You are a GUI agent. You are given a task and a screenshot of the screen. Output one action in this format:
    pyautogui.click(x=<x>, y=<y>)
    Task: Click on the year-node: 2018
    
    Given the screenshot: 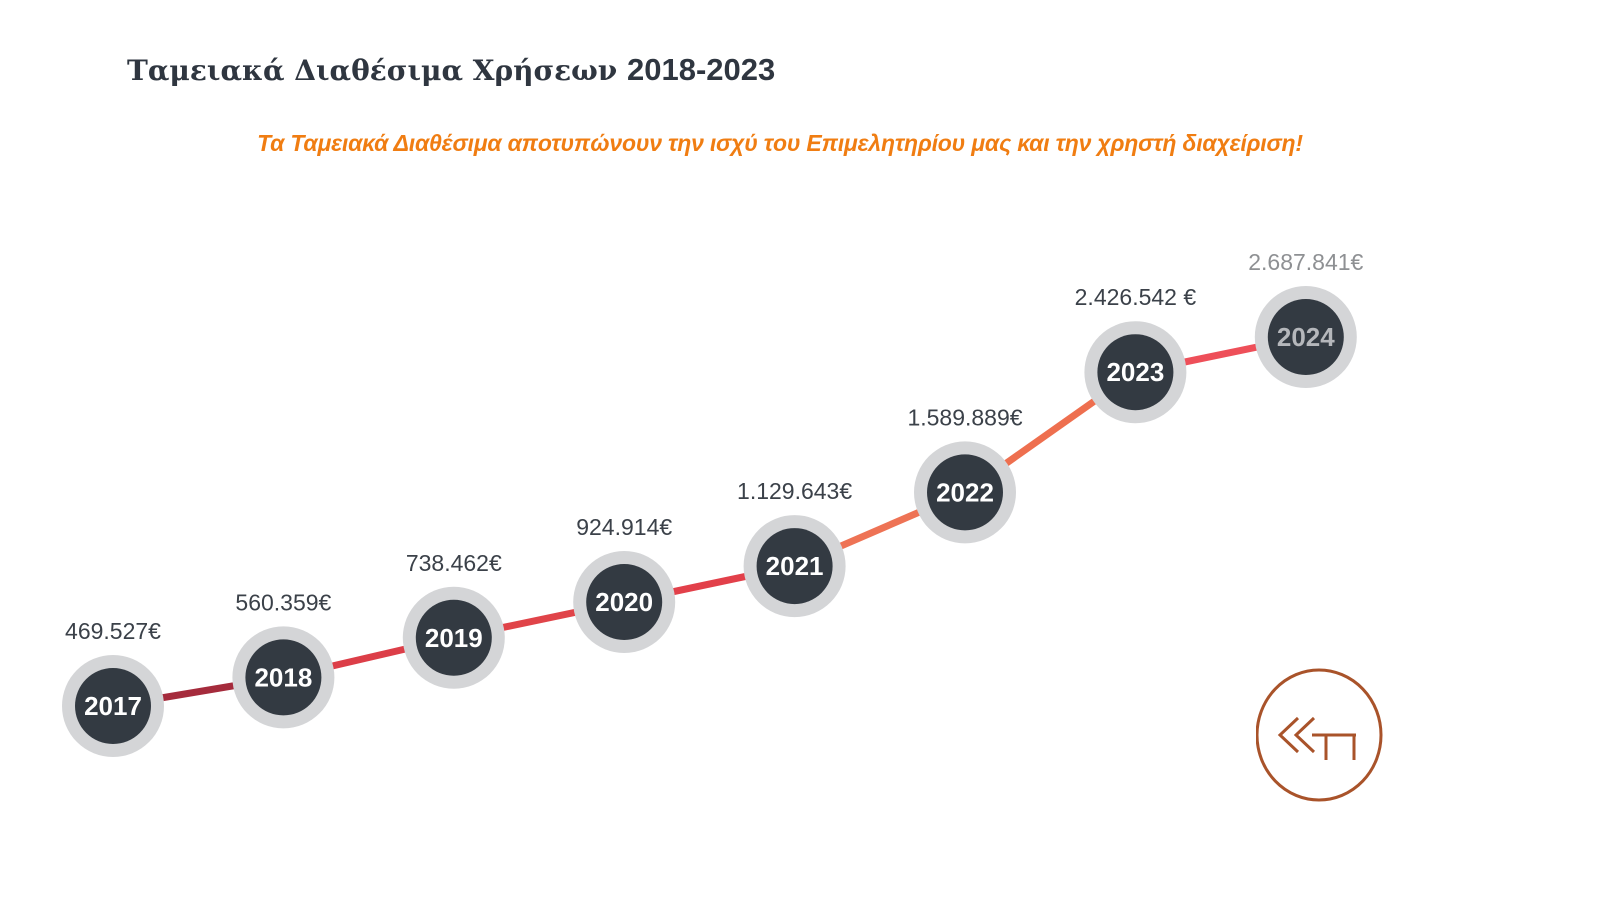 What is the action you would take?
    pyautogui.click(x=283, y=677)
    